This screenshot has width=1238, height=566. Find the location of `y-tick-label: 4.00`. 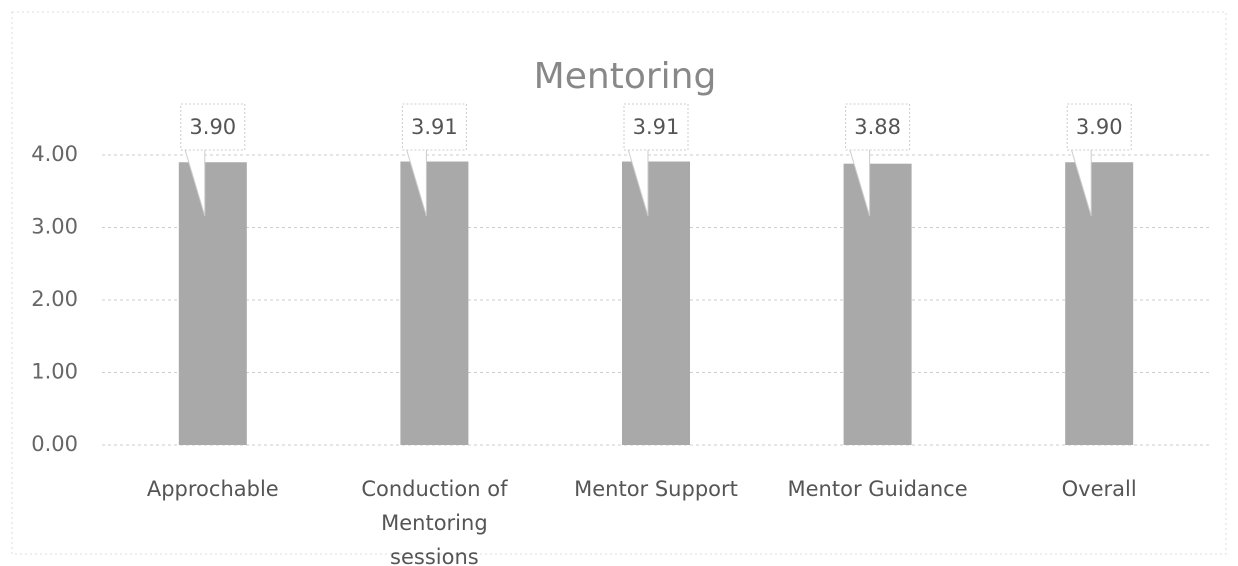

y-tick-label: 4.00 is located at coordinates (54, 154).